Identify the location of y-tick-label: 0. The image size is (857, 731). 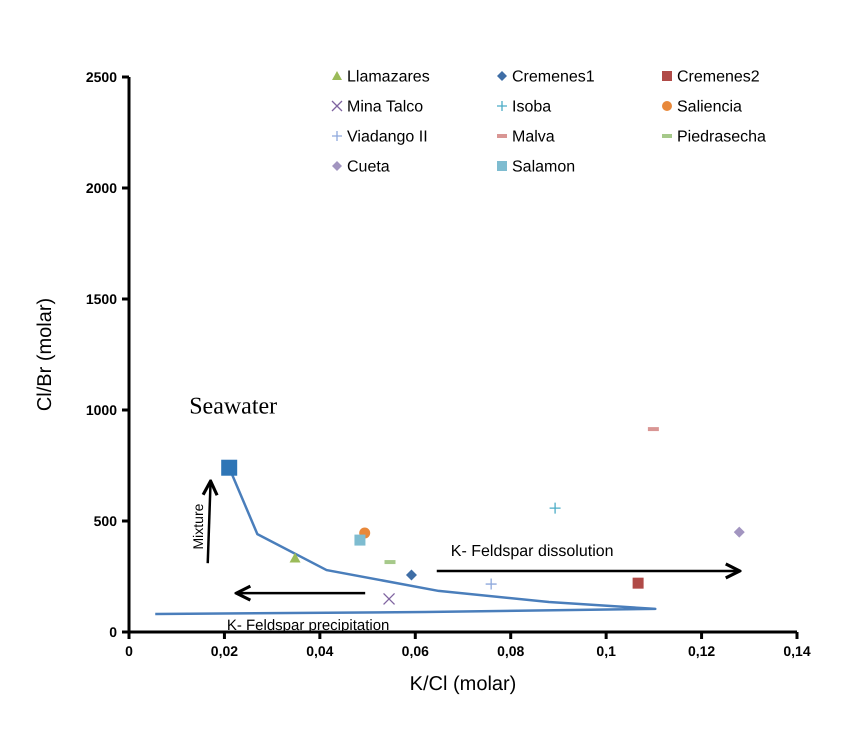
(113, 632).